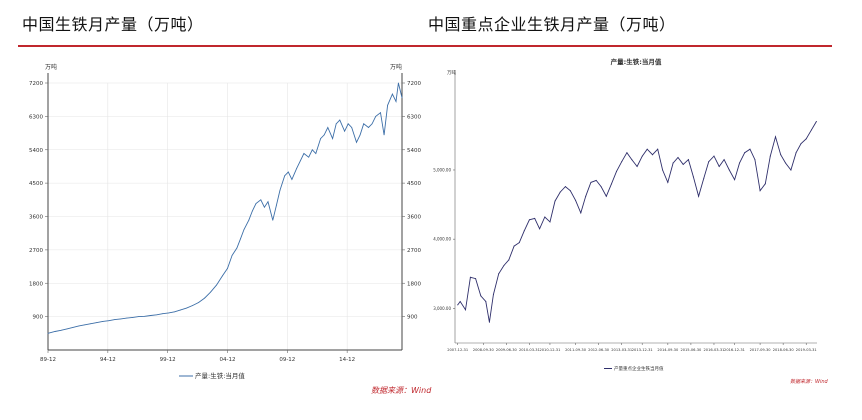  I want to click on right-source-note: 数据来源：Wind, so click(809, 382).